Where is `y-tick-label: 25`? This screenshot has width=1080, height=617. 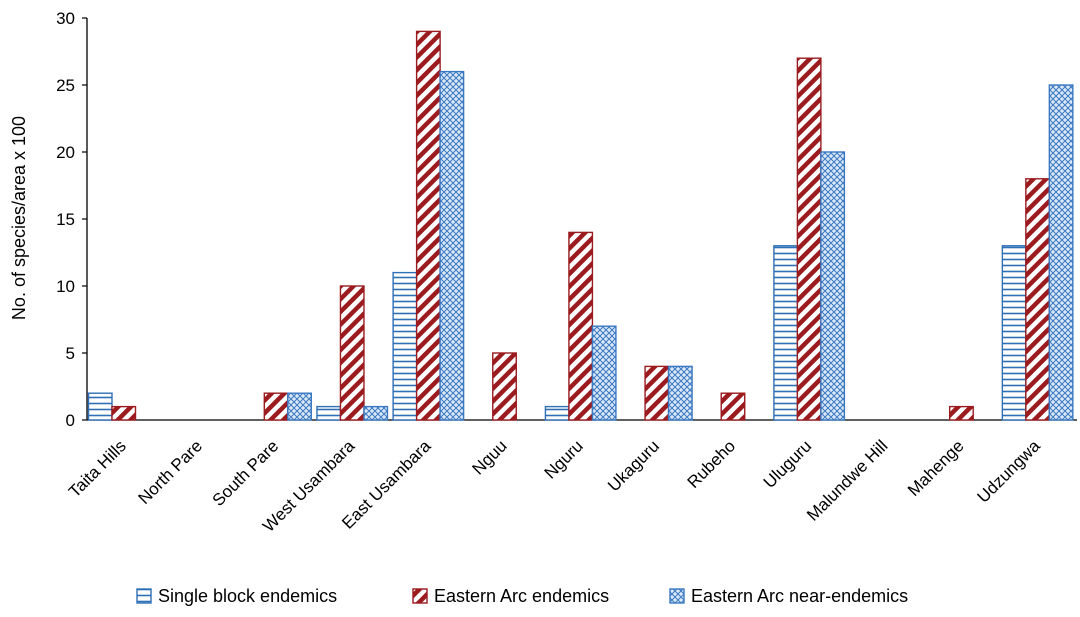 y-tick-label: 25 is located at coordinates (65, 85).